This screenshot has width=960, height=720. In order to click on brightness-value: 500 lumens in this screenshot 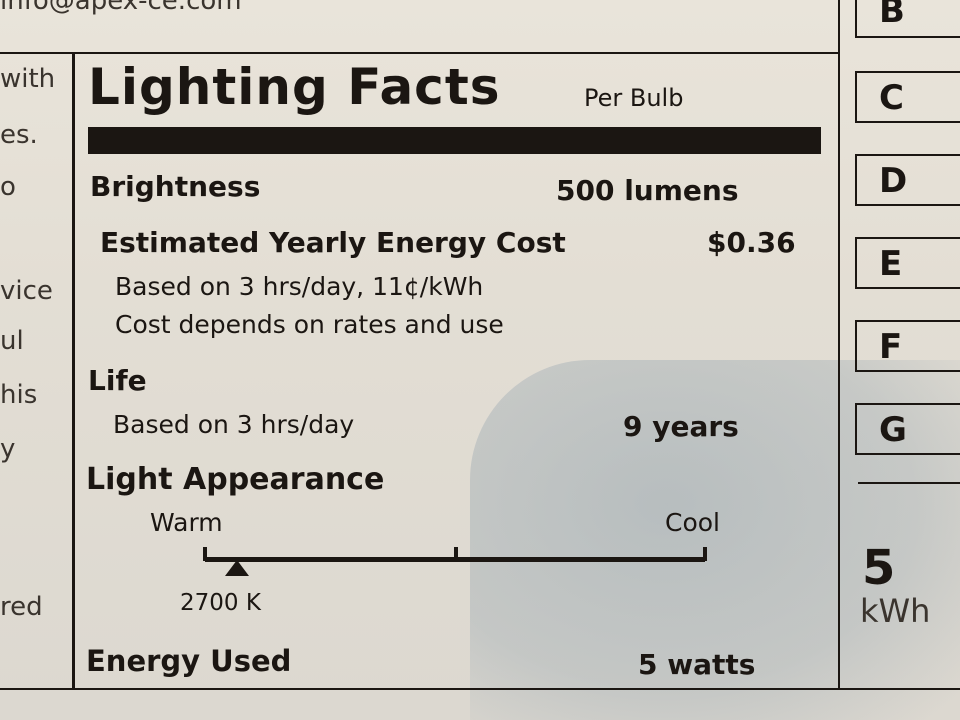, I will do `click(647, 190)`.